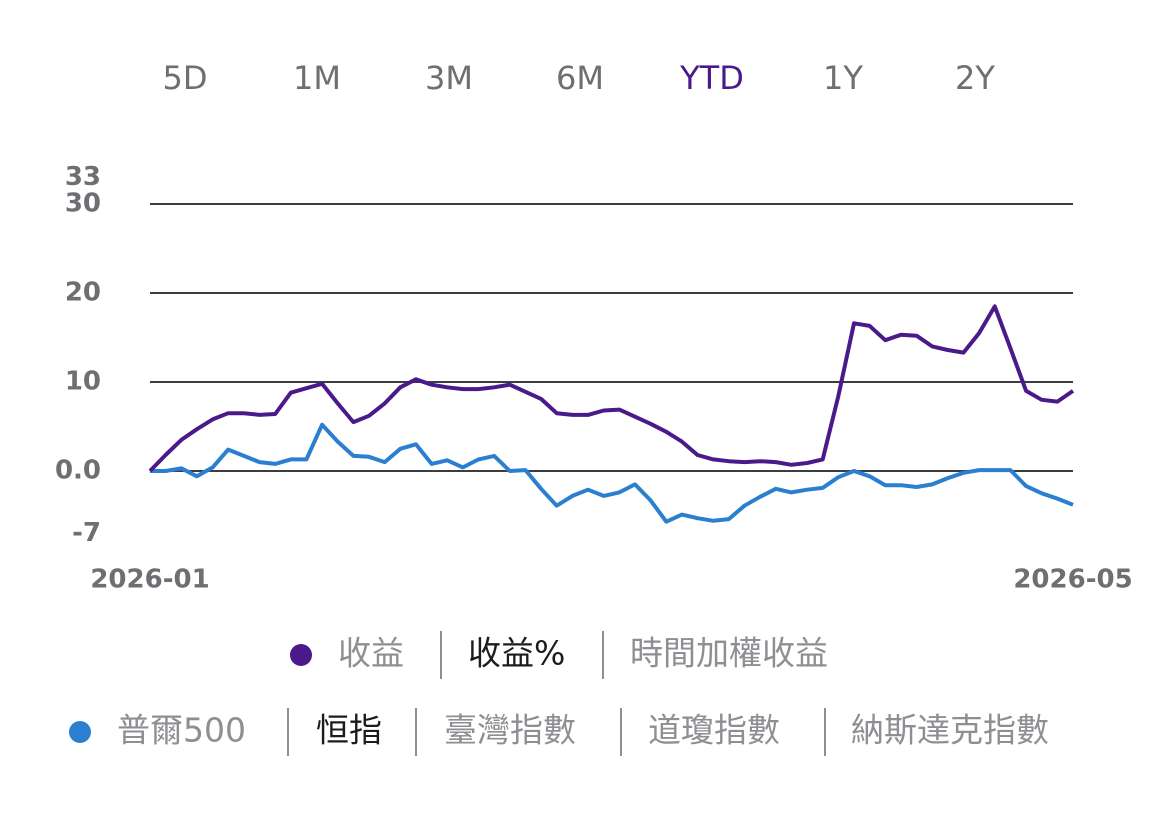  I want to click on period-tab: 3M, so click(449, 78).